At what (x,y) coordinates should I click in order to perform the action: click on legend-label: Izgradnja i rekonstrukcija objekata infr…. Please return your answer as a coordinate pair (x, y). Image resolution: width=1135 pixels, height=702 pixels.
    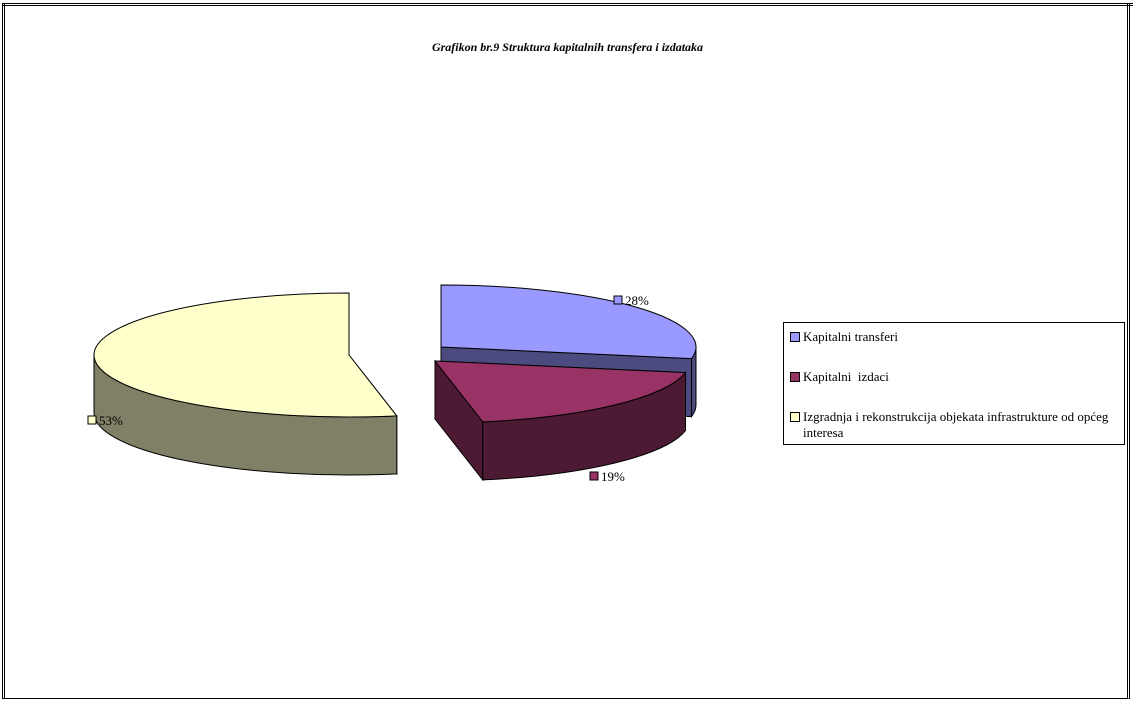
    Looking at the image, I should click on (956, 424).